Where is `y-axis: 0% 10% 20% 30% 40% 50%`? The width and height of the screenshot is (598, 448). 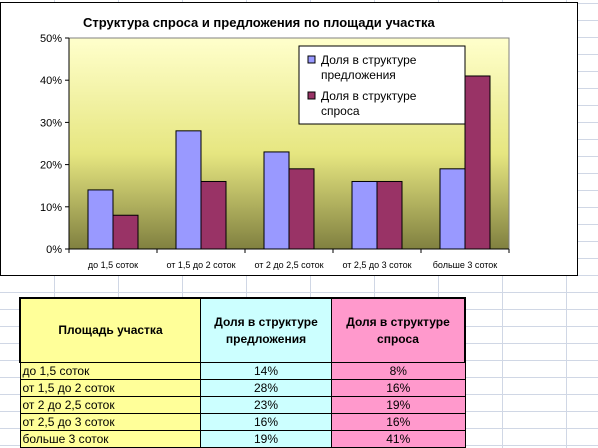 y-axis: 0% 10% 20% 30% 40% 50% is located at coordinates (55, 144).